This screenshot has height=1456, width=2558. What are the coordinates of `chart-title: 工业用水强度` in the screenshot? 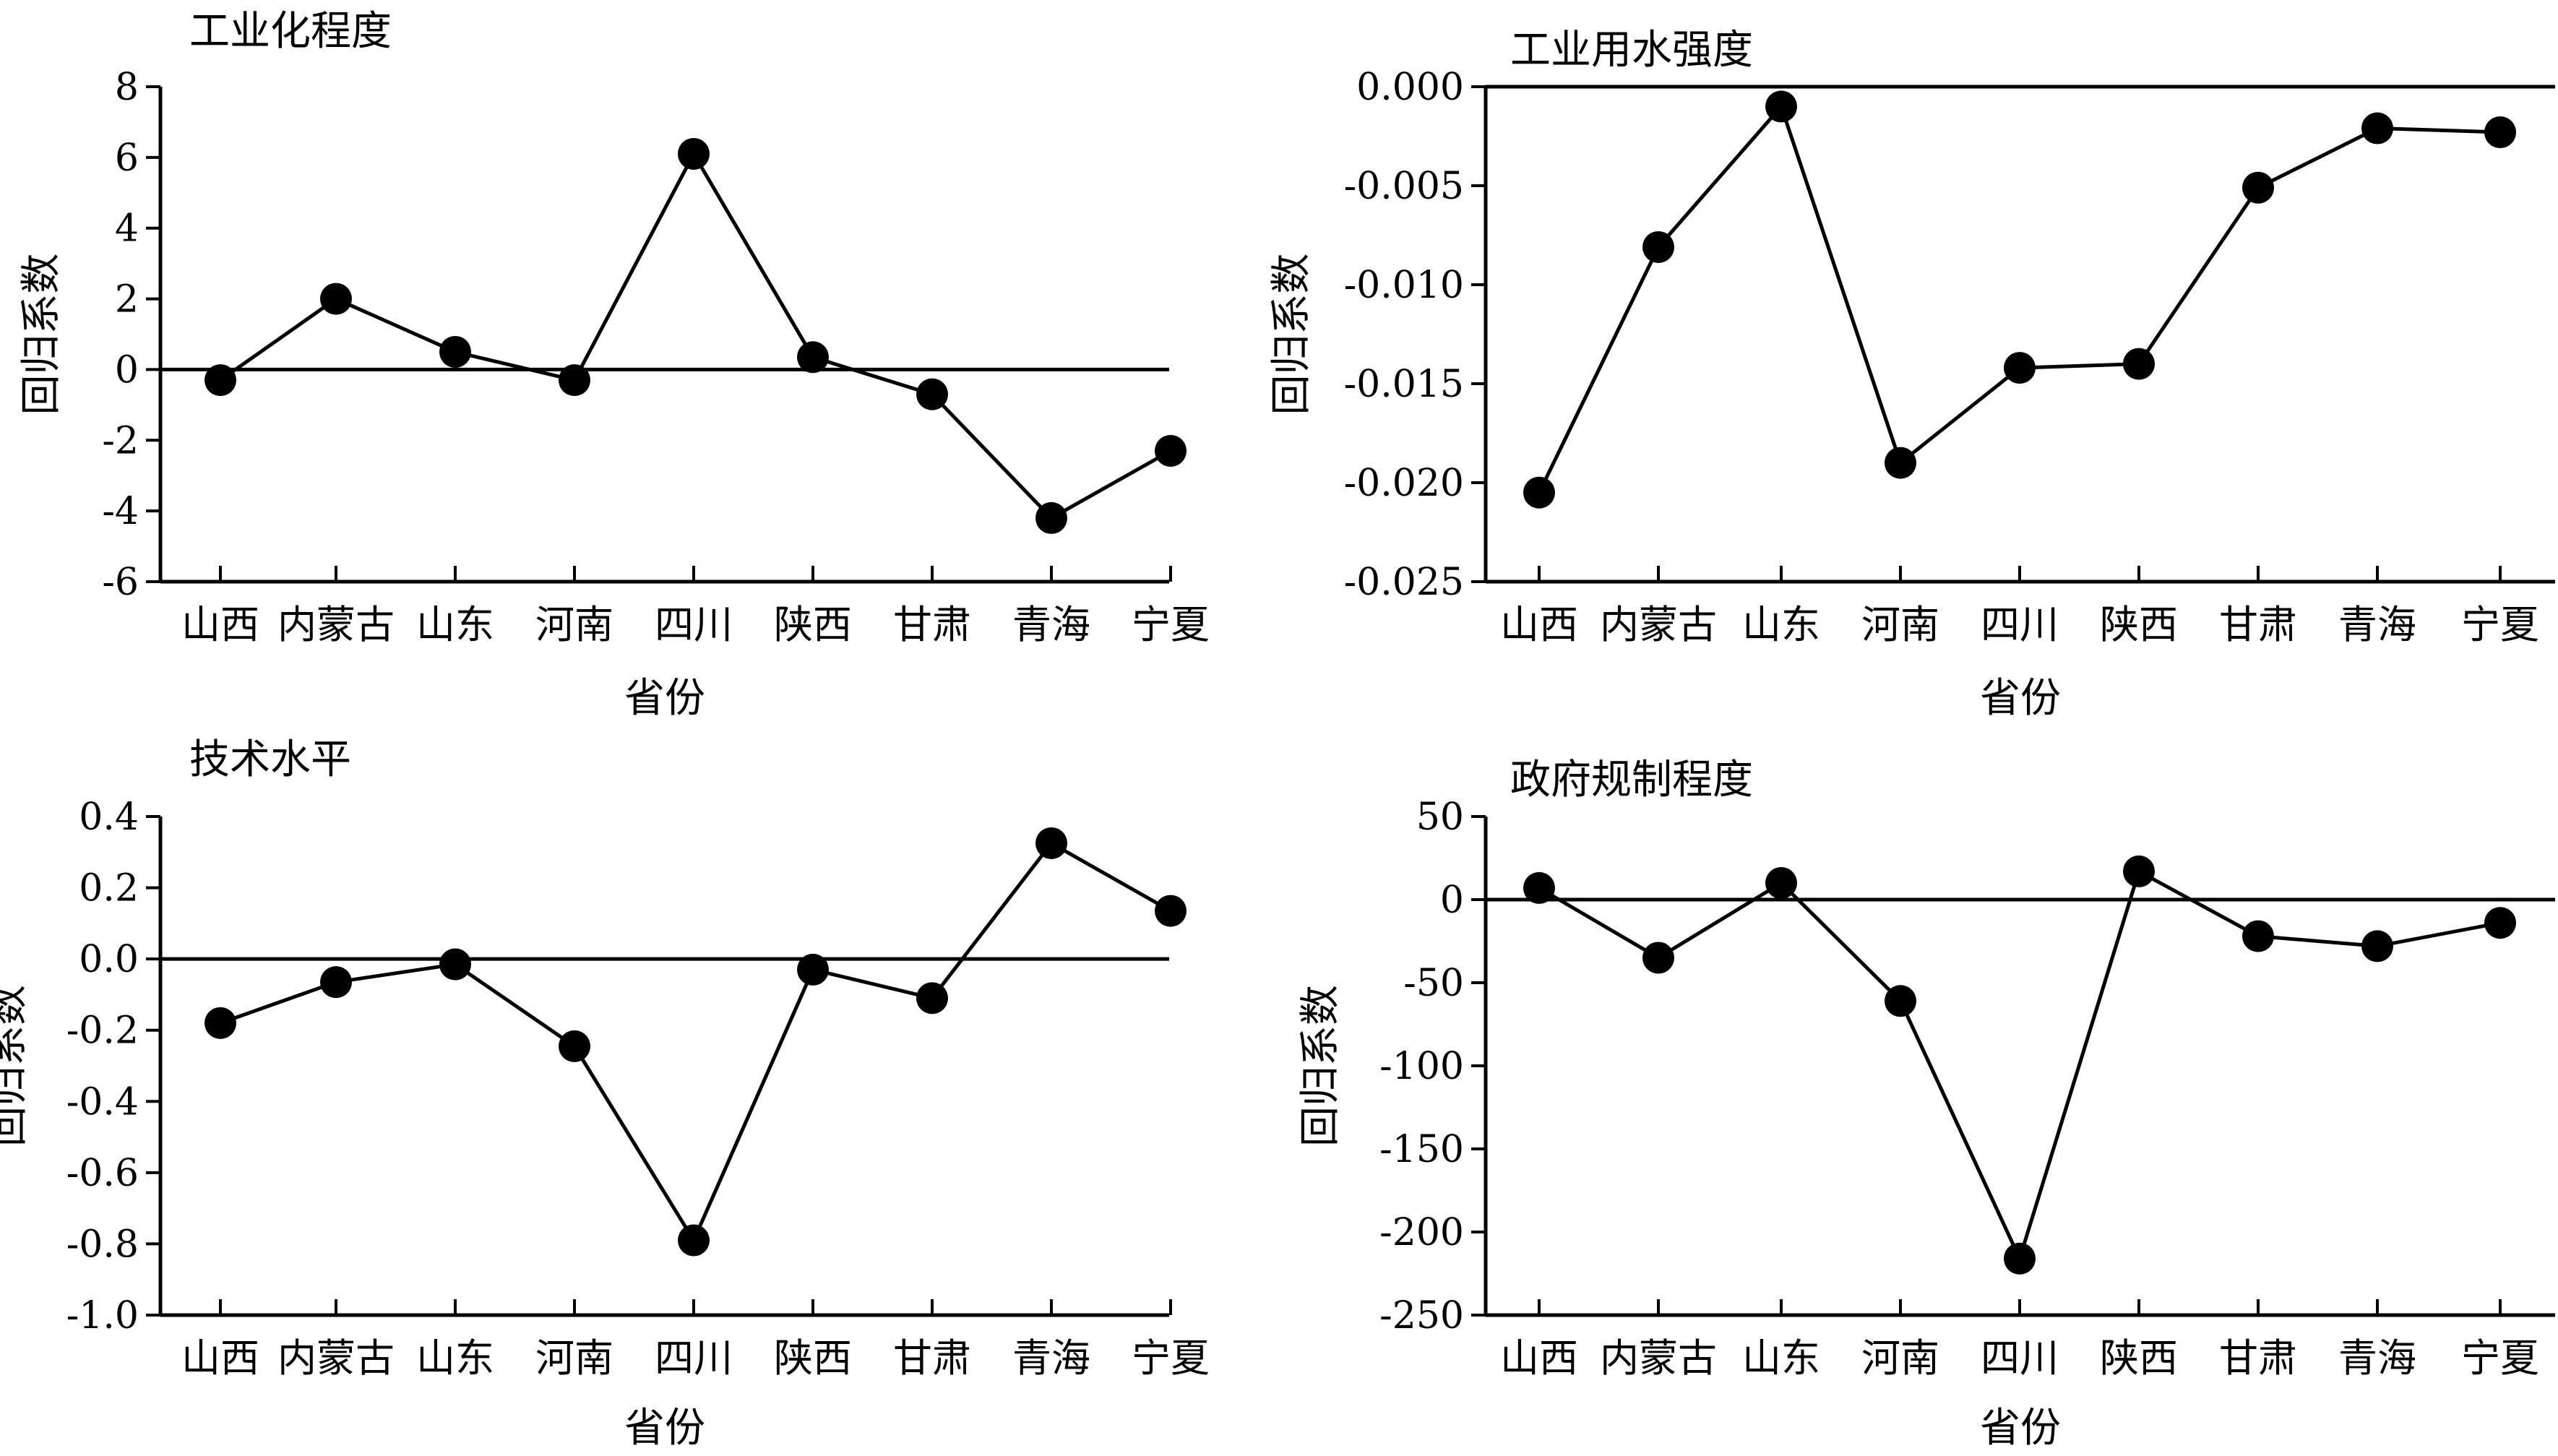 It's located at (1631, 50).